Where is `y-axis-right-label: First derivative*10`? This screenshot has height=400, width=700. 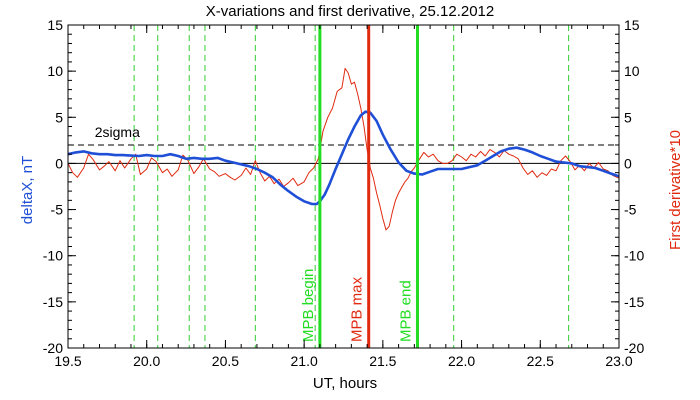
y-axis-right-label: First derivative*10 is located at coordinates (675, 190).